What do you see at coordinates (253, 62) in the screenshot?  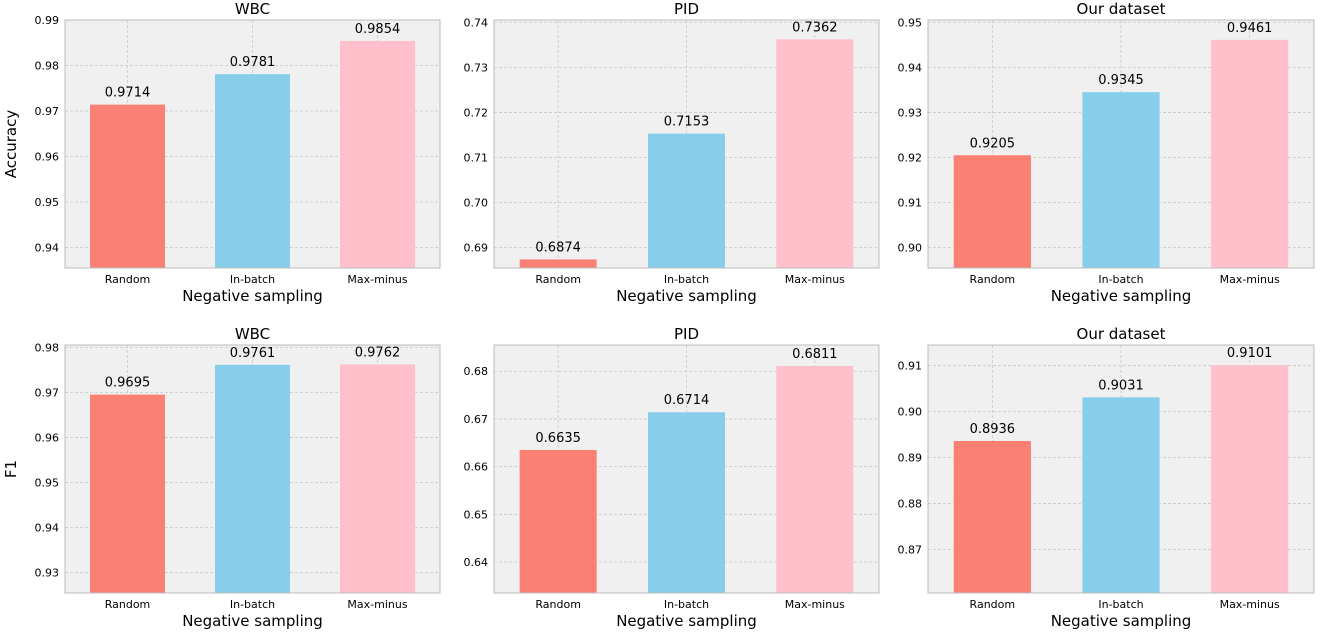 I see `bar-value-label: 0.9781` at bounding box center [253, 62].